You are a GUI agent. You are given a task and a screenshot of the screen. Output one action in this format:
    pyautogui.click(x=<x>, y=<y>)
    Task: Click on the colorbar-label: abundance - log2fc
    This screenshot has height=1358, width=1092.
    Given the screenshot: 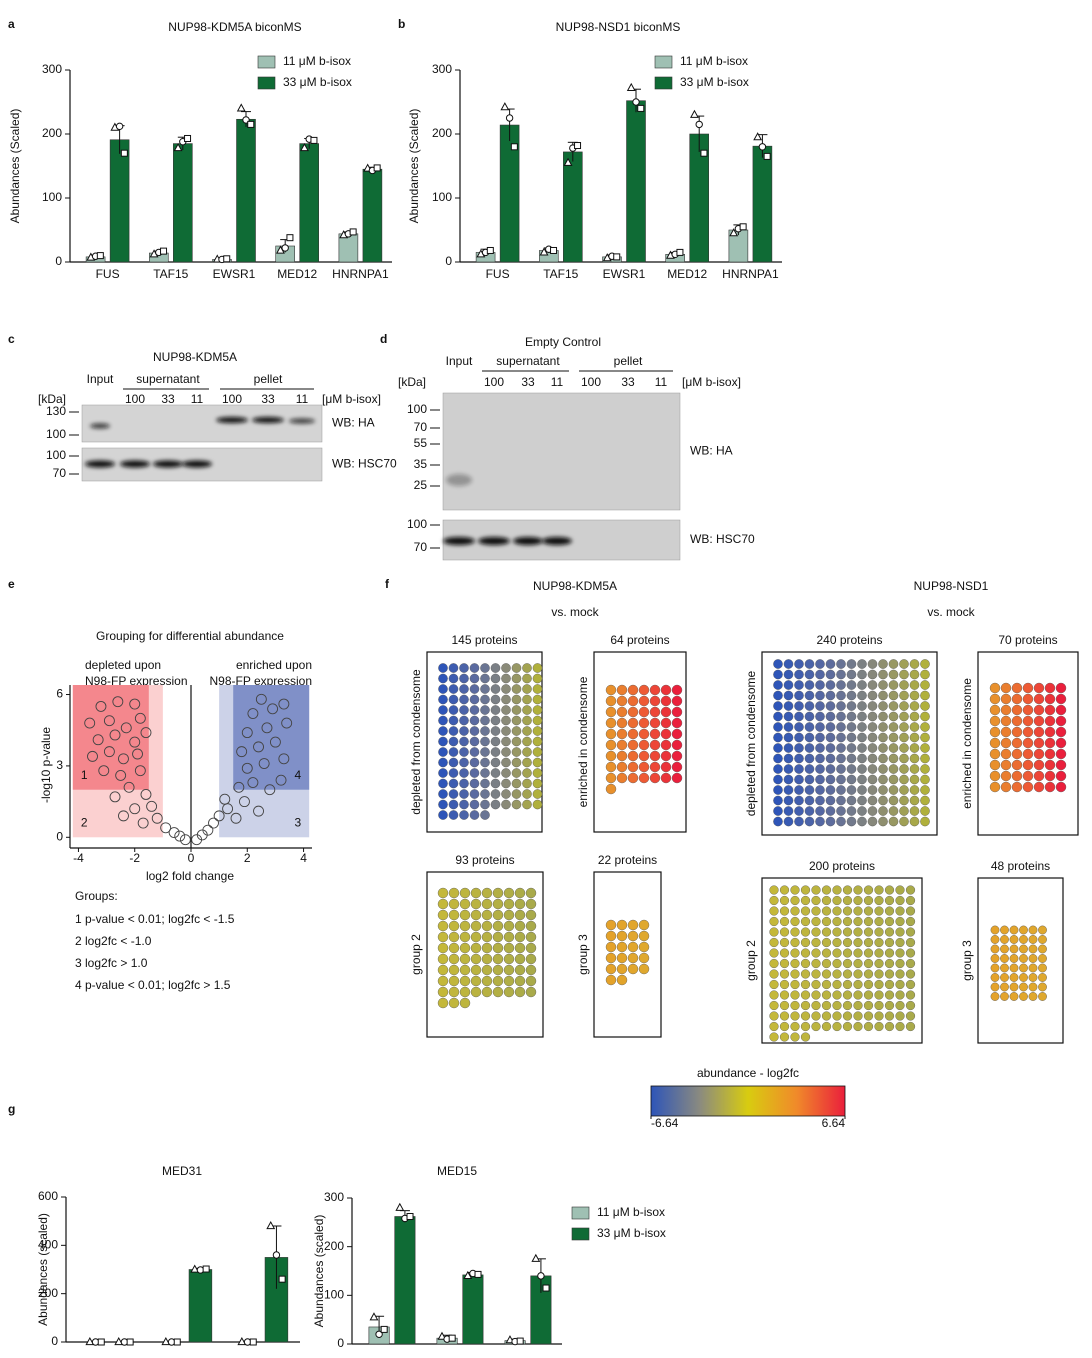 What is the action you would take?
    pyautogui.click(x=748, y=1073)
    